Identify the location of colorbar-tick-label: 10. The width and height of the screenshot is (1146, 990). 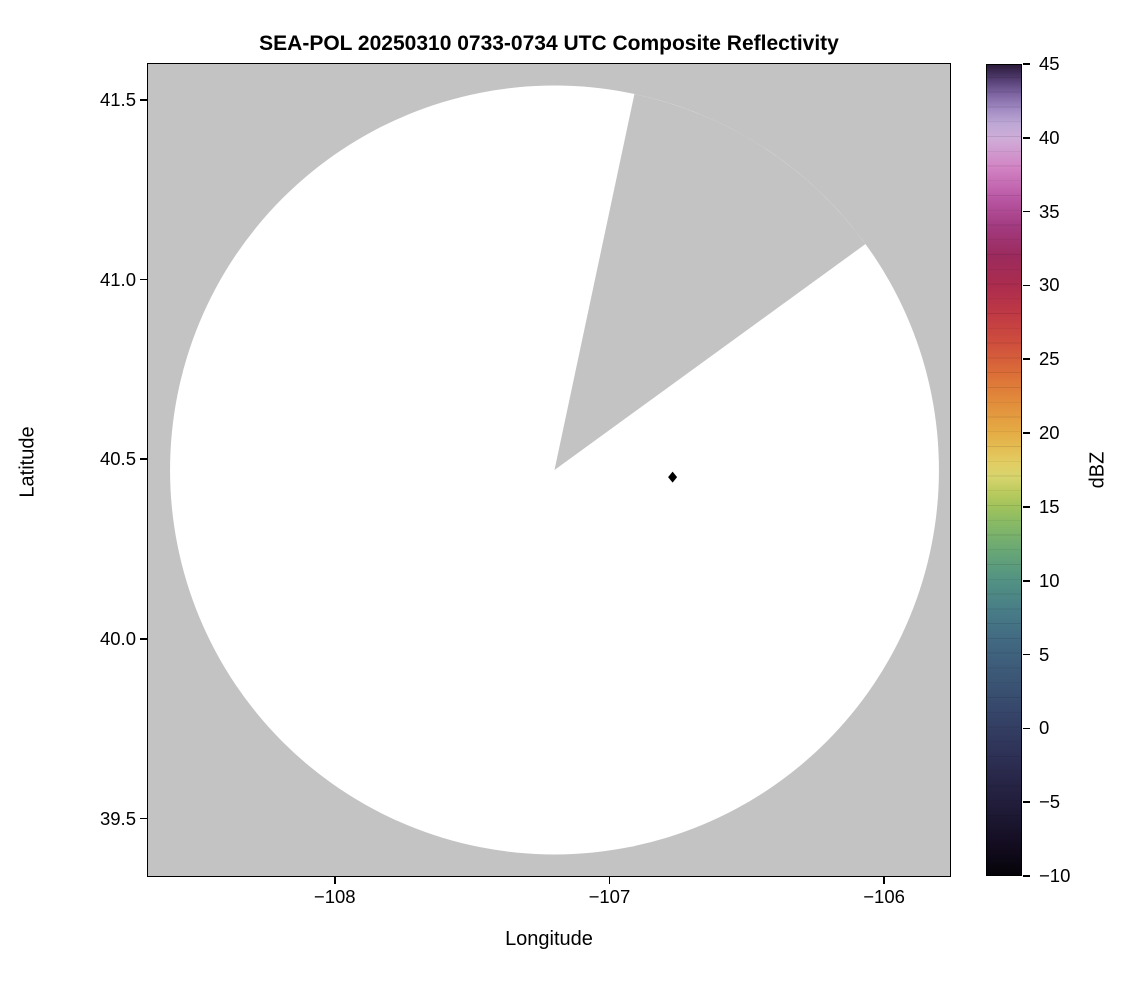
(1049, 580).